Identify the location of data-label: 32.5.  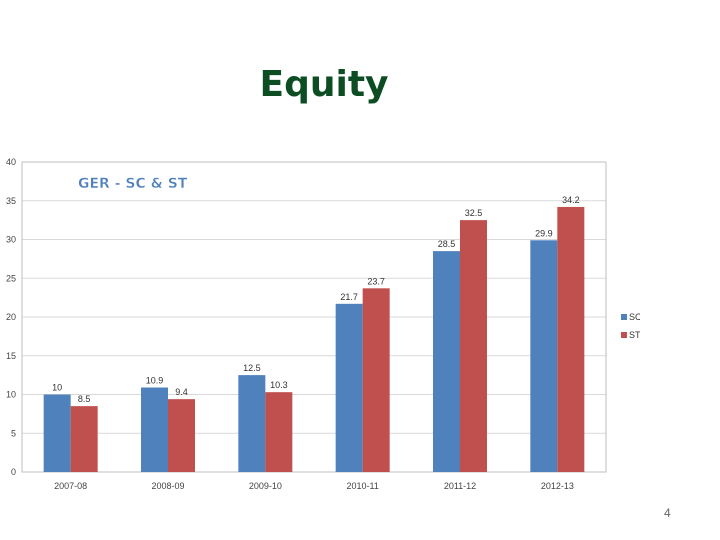
(474, 213).